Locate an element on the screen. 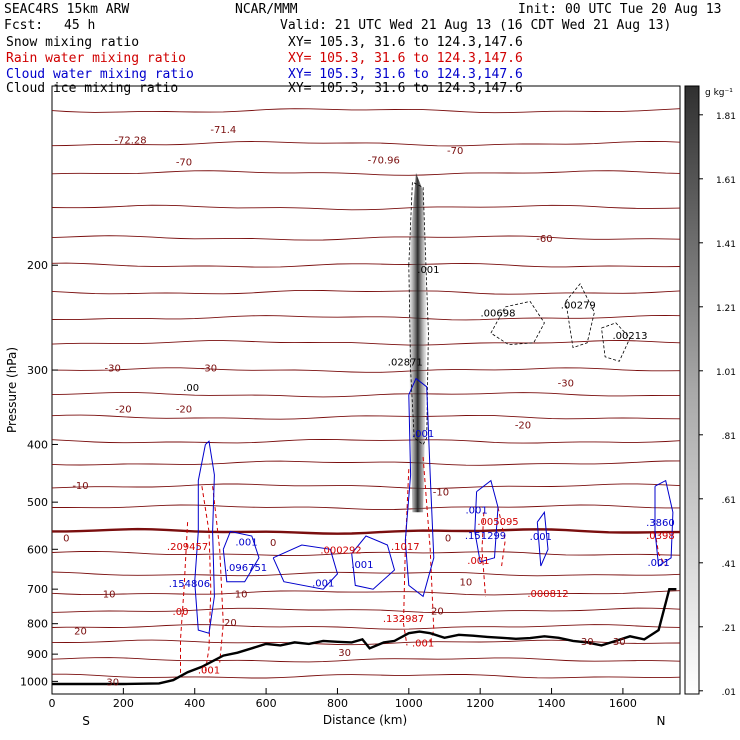  x-tick-label: 1000 is located at coordinates (409, 703).